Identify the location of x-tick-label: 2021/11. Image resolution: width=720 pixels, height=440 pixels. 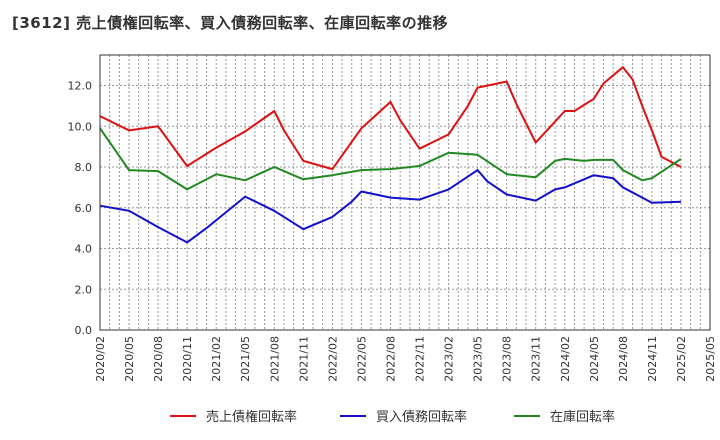
(303, 359).